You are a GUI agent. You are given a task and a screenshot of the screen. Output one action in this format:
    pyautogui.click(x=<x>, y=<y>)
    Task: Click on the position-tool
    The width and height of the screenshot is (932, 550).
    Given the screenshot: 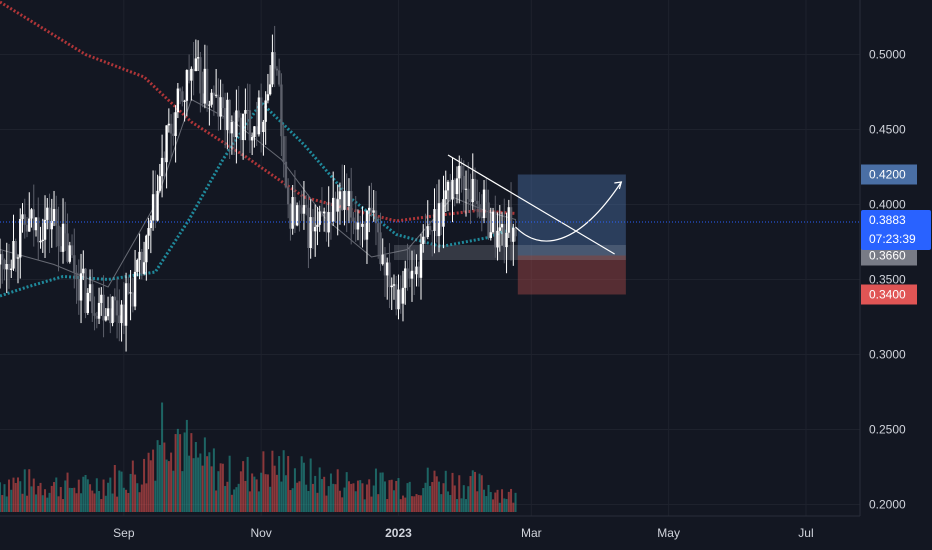 What is the action you would take?
    pyautogui.click(x=509, y=234)
    